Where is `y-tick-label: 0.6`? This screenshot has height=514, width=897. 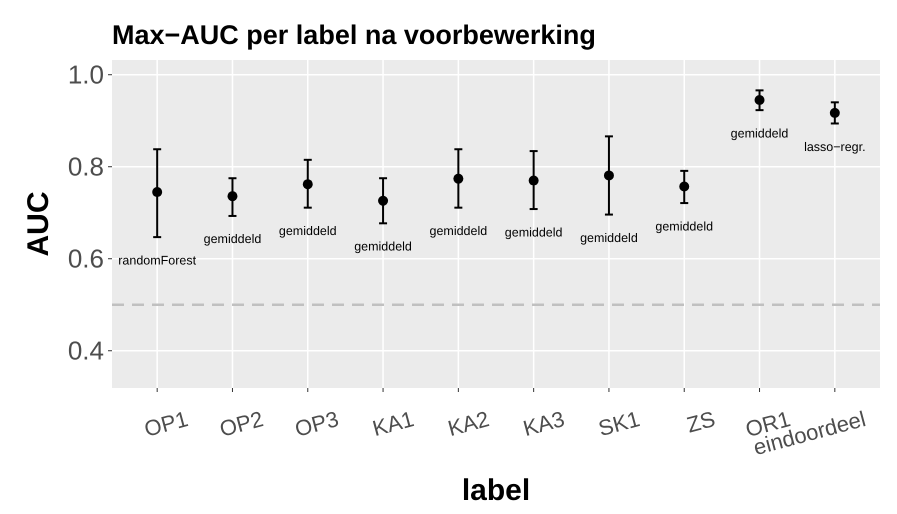 y-tick-label: 0.6 is located at coordinates (86, 259).